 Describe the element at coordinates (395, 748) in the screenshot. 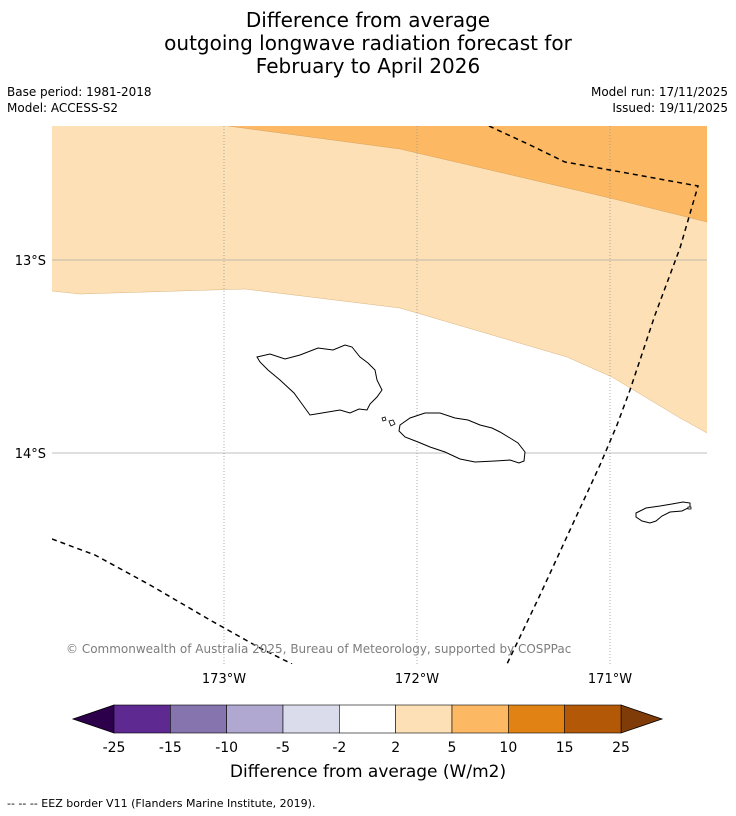

I see `colorbar-tick-label: 2` at that location.